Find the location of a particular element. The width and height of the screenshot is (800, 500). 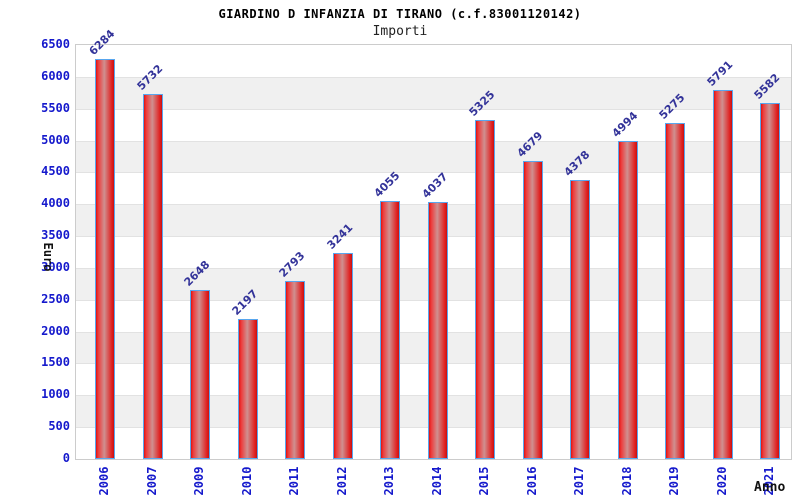

y-tick-label: 500 is located at coordinates (59, 426).